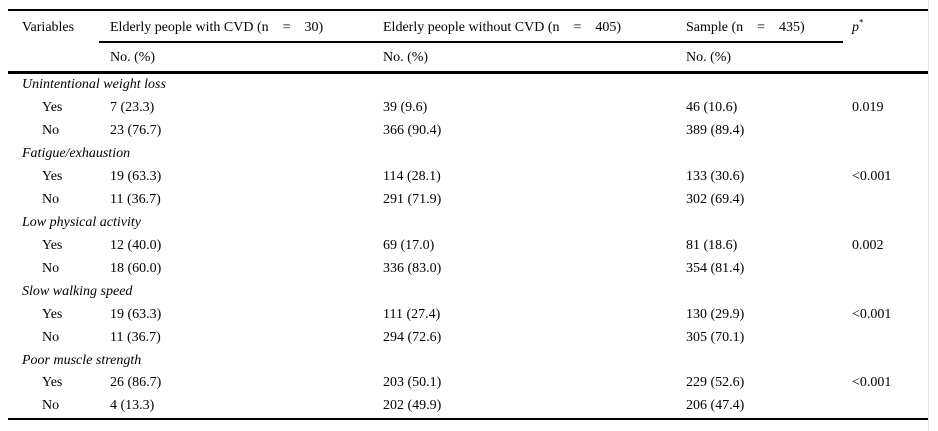 Image resolution: width=938 pixels, height=431 pixels. What do you see at coordinates (405, 108) in the screenshot?
I see `without-cvd-value: 39 (9.6)` at bounding box center [405, 108].